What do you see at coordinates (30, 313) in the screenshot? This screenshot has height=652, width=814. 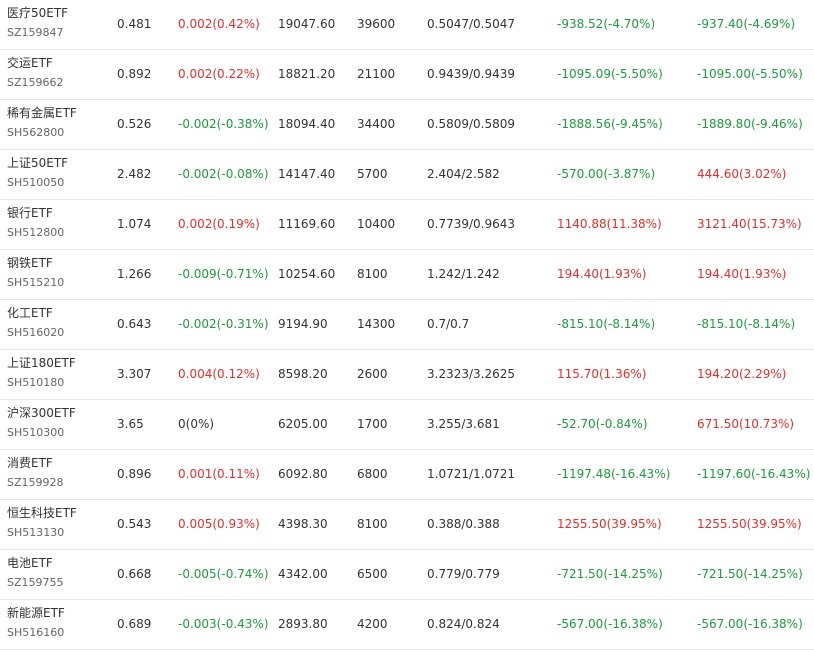 I see `etf-name: 化工ETF` at bounding box center [30, 313].